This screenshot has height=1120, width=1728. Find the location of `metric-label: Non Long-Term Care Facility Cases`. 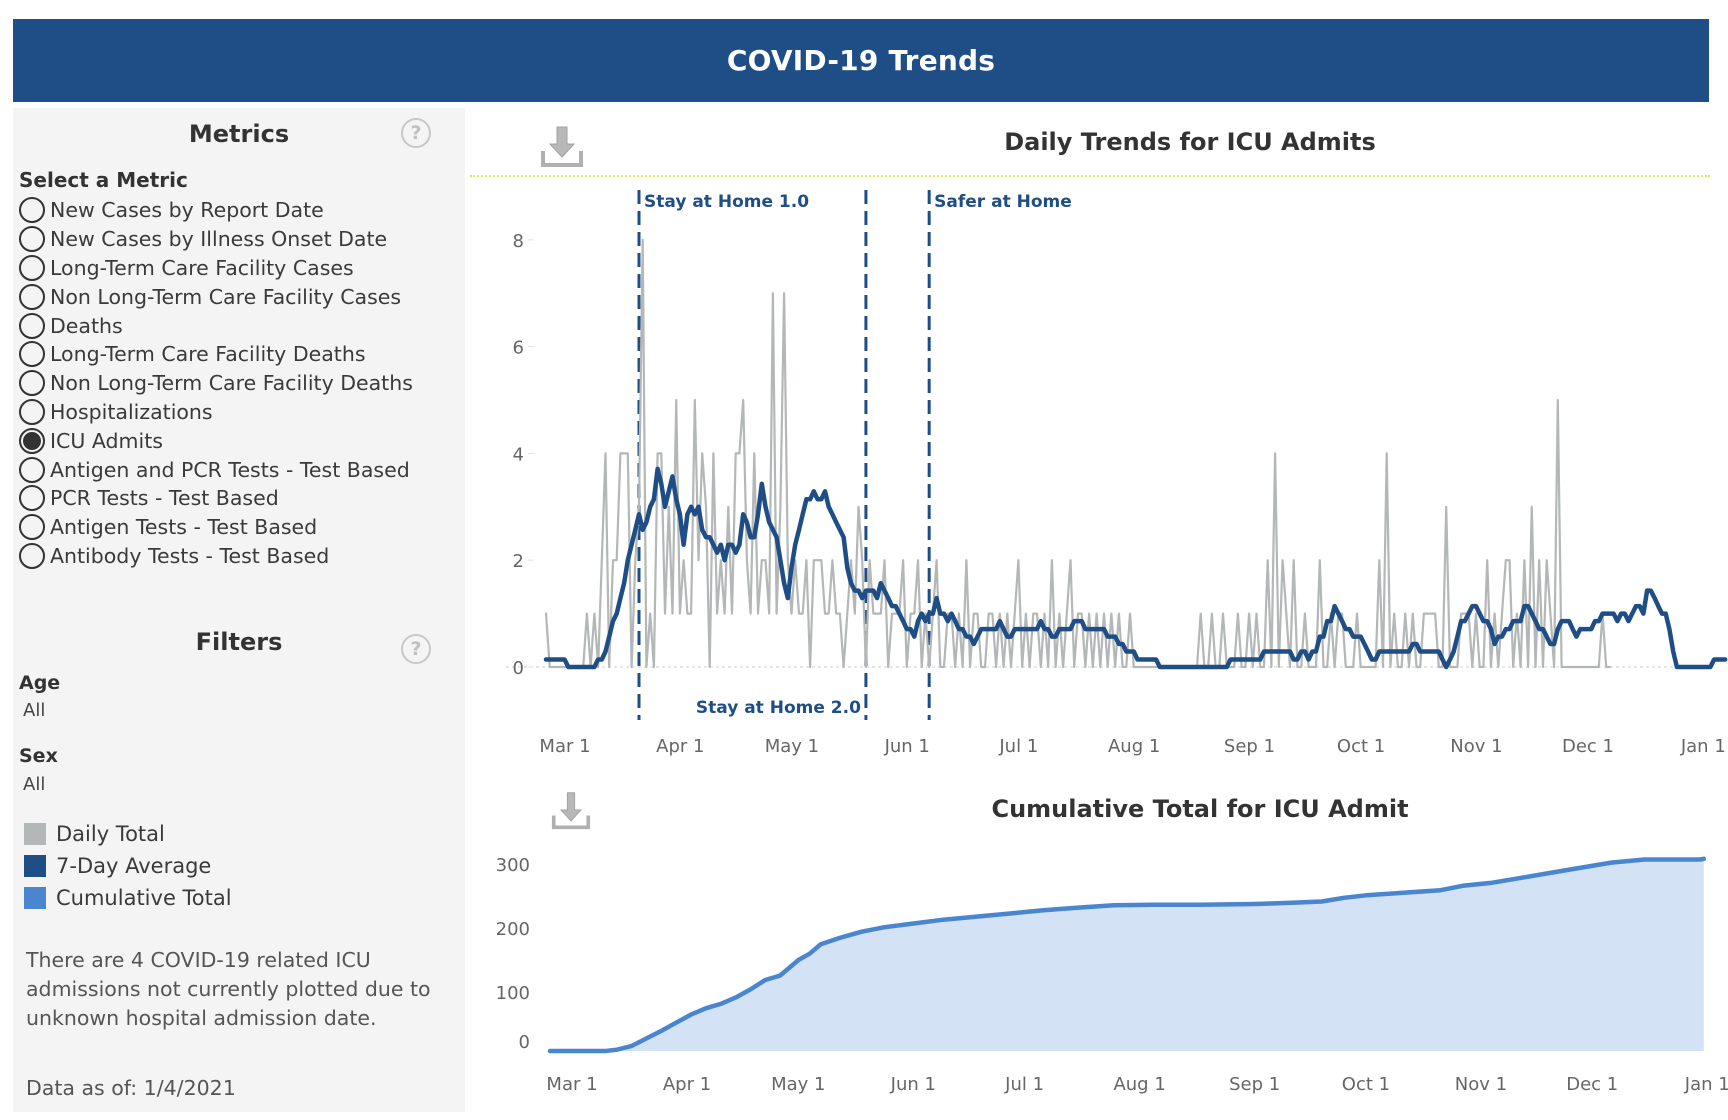

metric-label: Non Long-Term Care Facility Cases is located at coordinates (226, 296).